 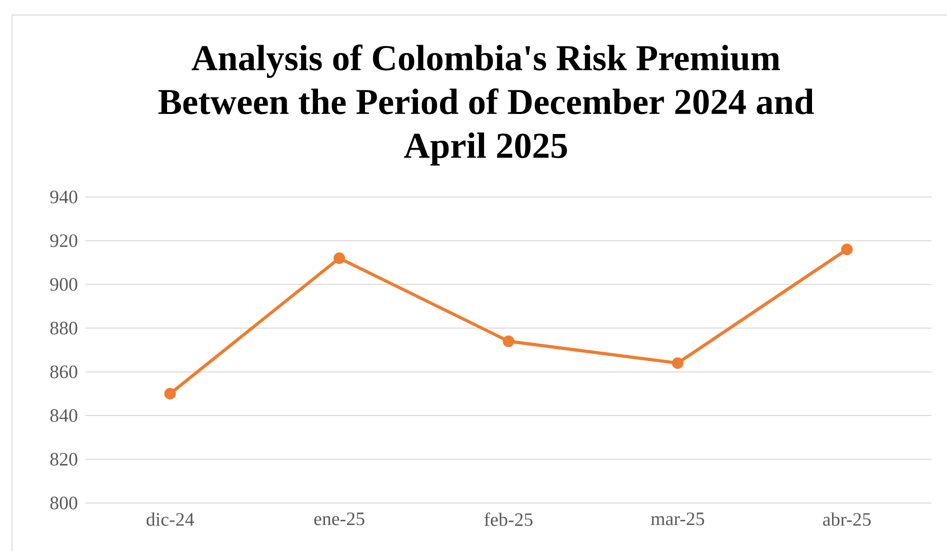 What do you see at coordinates (170, 519) in the screenshot?
I see `x-tick-label: dic-24` at bounding box center [170, 519].